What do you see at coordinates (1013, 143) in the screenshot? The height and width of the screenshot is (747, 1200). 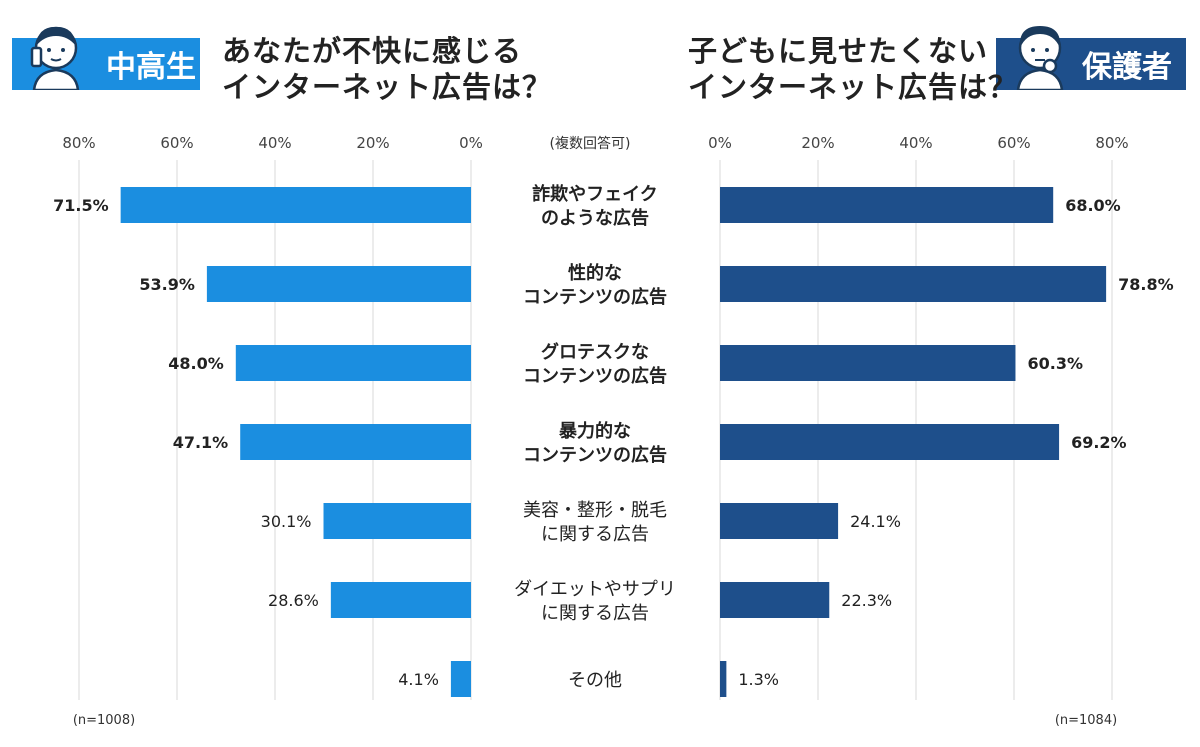 I see `parents-axis-tick-label: 60%` at bounding box center [1013, 143].